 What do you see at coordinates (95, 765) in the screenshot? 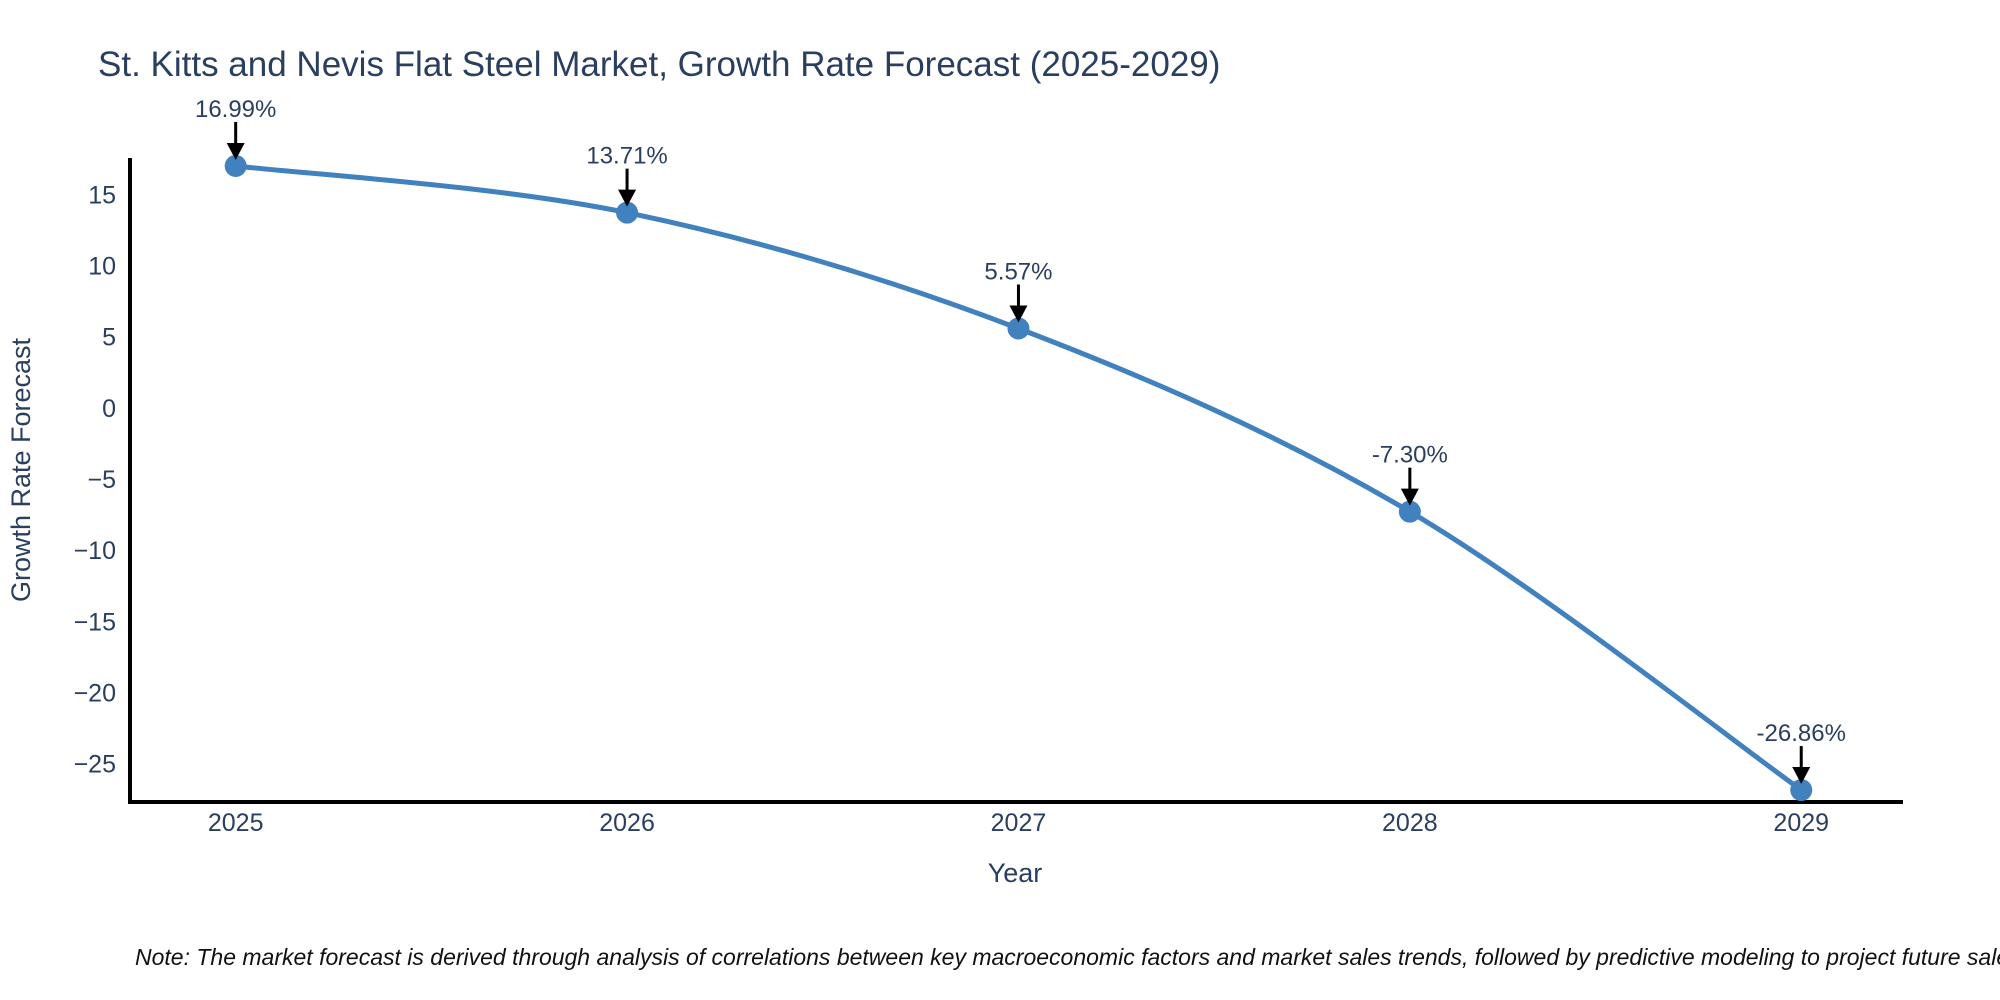
I see `y-tick-label: −25` at bounding box center [95, 765].